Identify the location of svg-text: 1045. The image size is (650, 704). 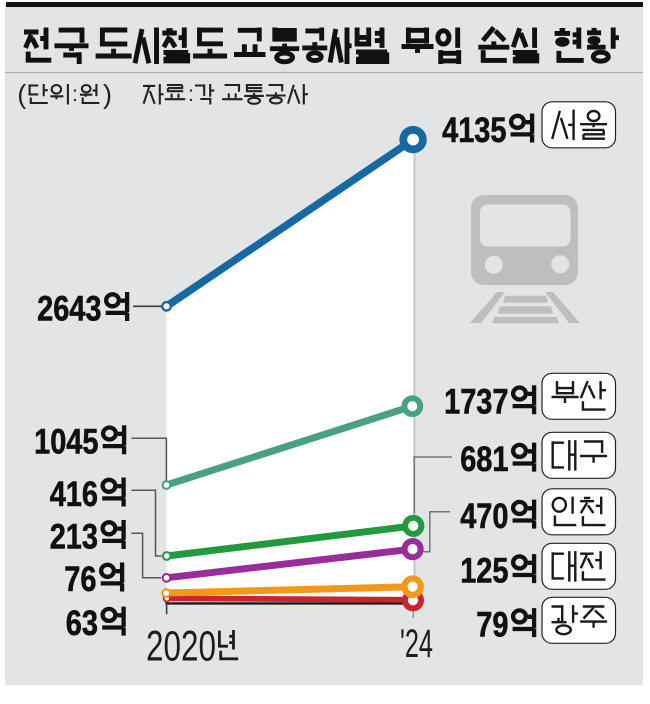
(66, 442).